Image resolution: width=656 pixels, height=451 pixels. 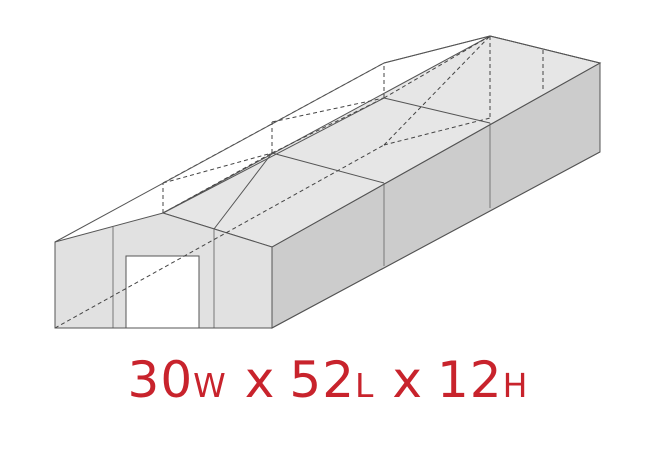 What do you see at coordinates (162, 292) in the screenshot?
I see `door-opening` at bounding box center [162, 292].